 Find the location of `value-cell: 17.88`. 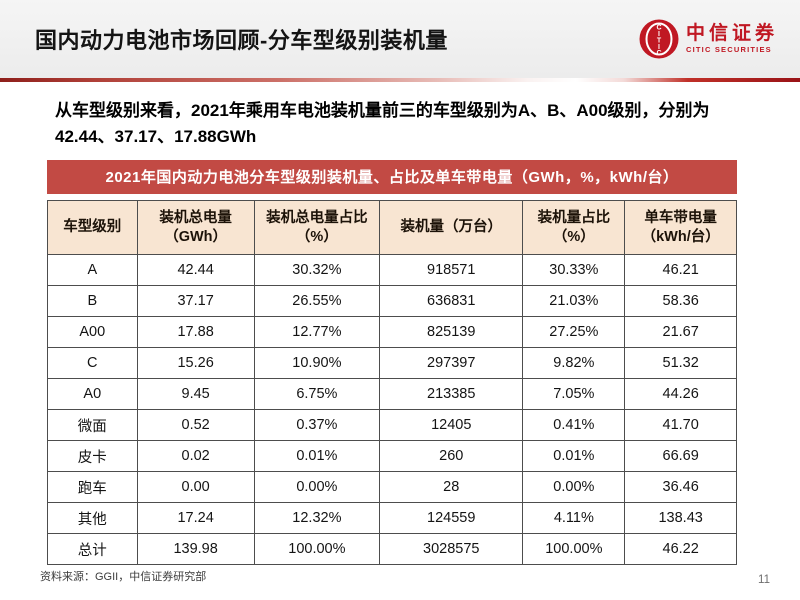

value-cell: 17.88 is located at coordinates (195, 332).